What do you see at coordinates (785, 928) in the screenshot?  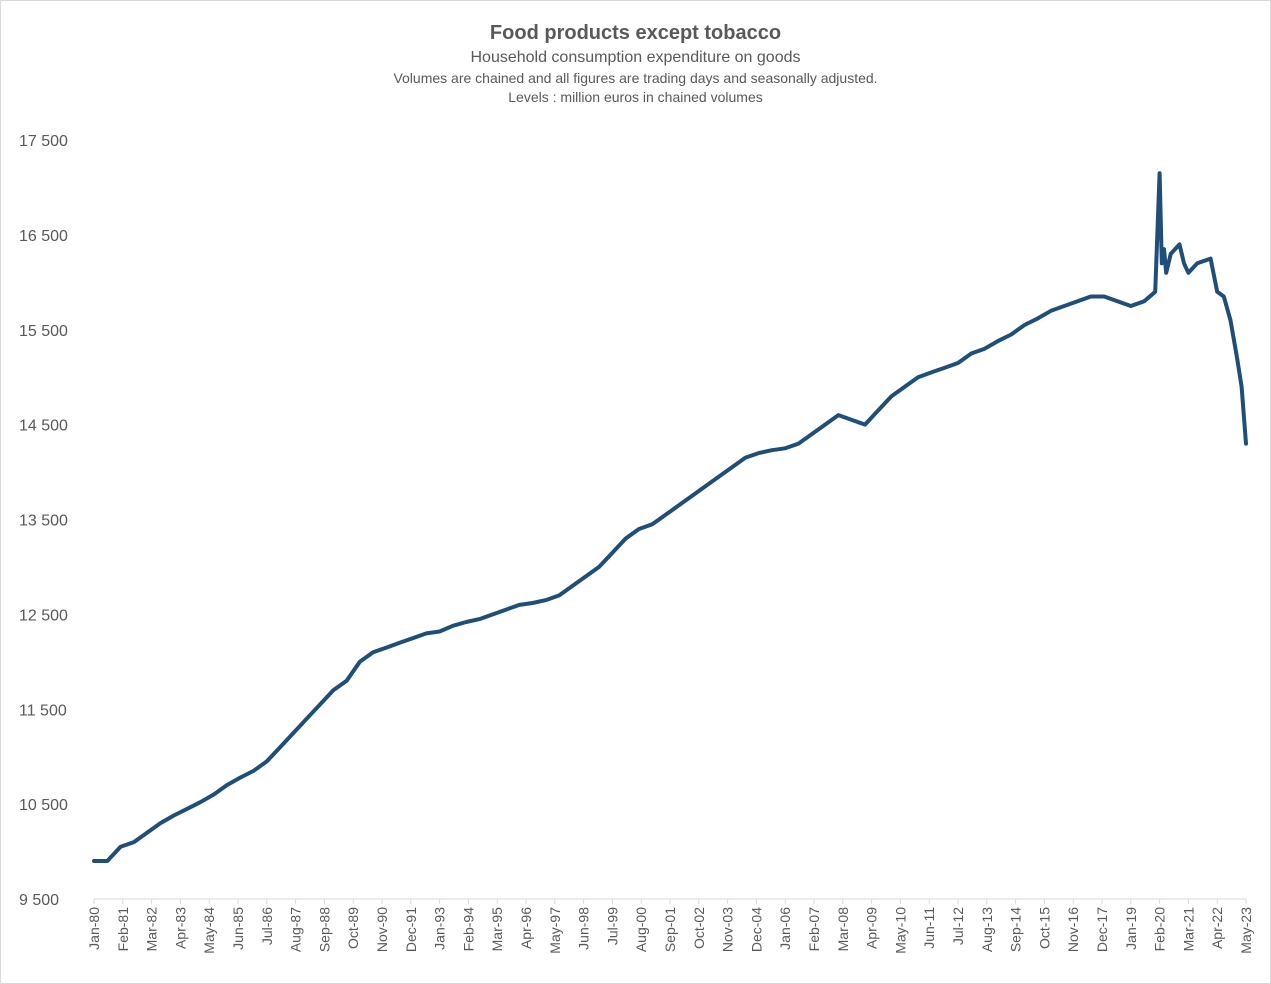 I see `x-tick-label: Jan-06` at bounding box center [785, 928].